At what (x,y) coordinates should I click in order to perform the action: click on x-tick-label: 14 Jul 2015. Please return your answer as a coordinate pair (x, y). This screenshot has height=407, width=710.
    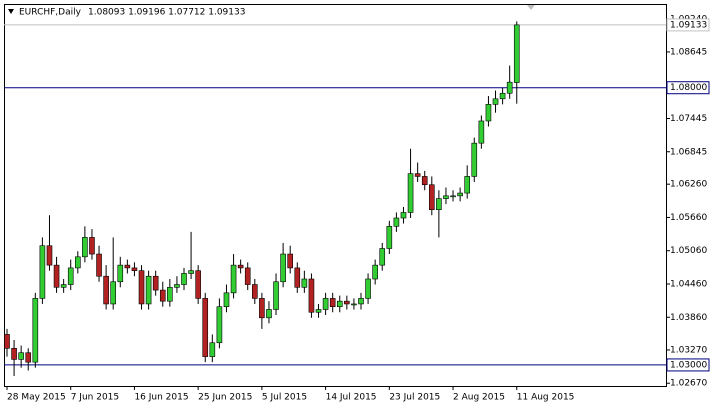
    Looking at the image, I should click on (351, 398).